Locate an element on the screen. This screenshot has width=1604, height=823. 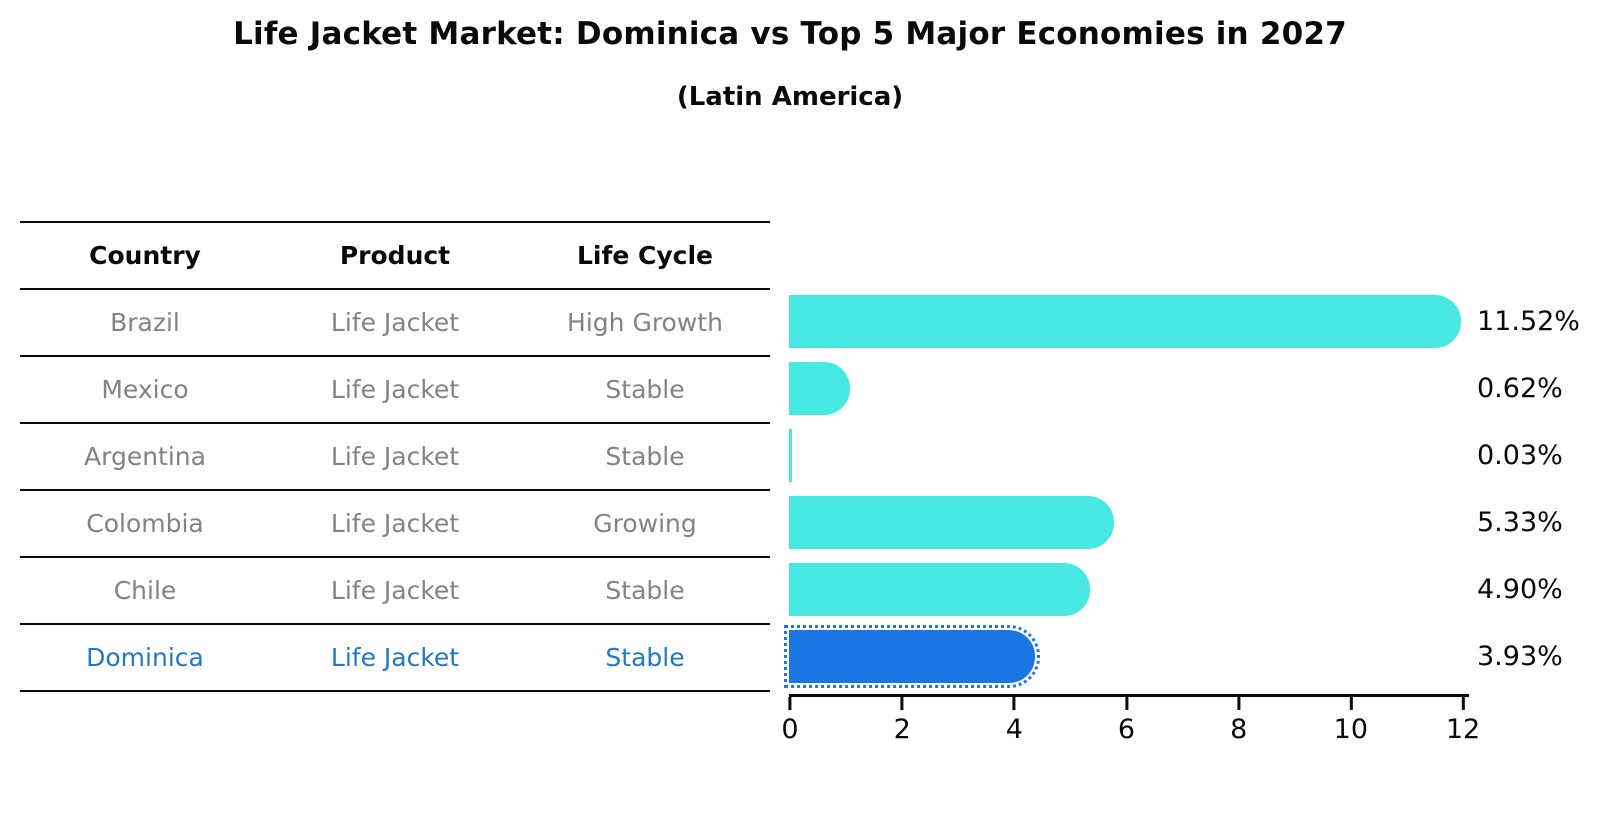
x-tick-2: 2 is located at coordinates (902, 721).